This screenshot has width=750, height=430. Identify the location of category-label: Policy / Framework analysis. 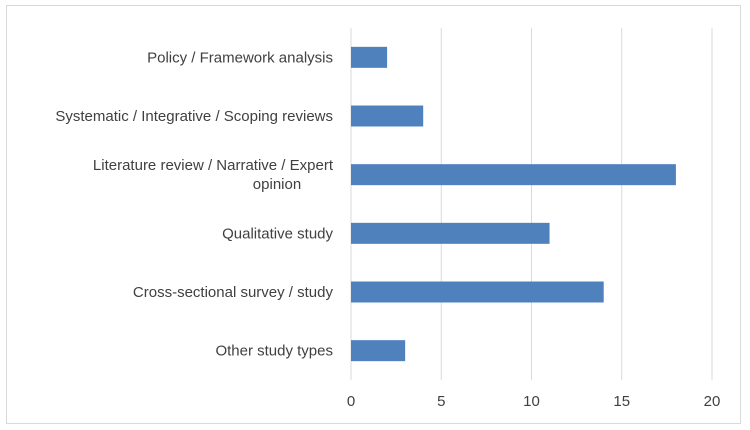
(240, 57).